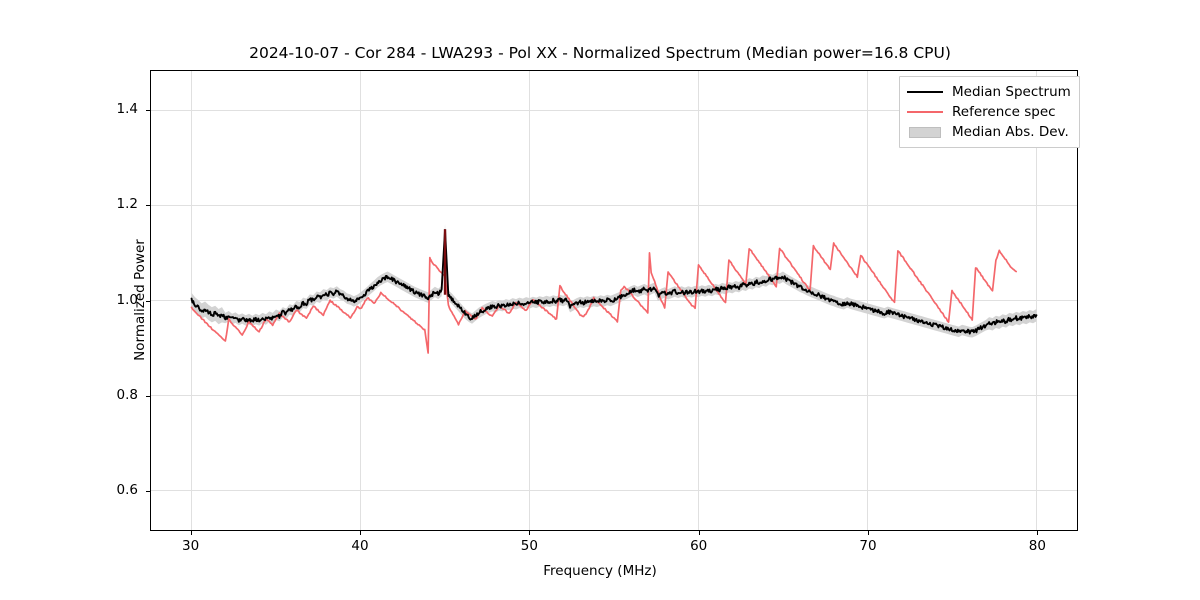  What do you see at coordinates (127, 204) in the screenshot?
I see `y-tick-label: 1.2` at bounding box center [127, 204].